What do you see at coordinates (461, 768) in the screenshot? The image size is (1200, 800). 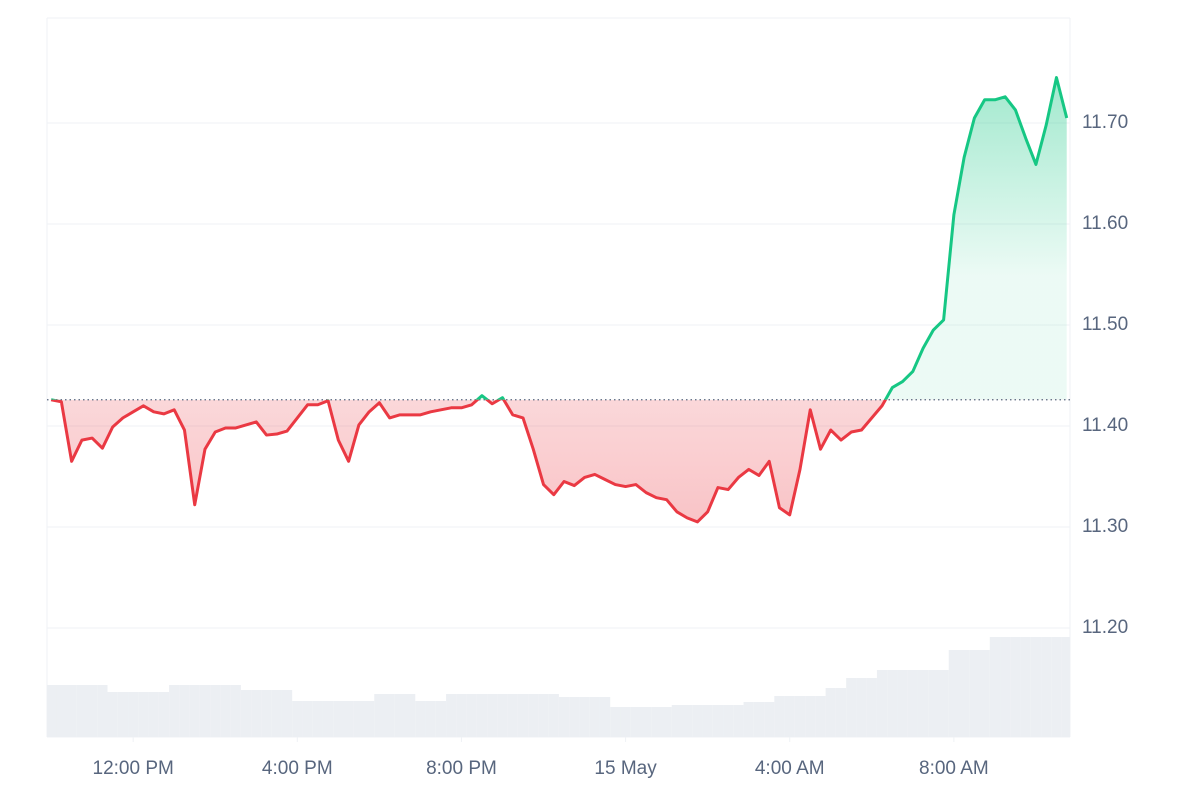 I see `x-tick-label: 8:00 PM` at bounding box center [461, 768].